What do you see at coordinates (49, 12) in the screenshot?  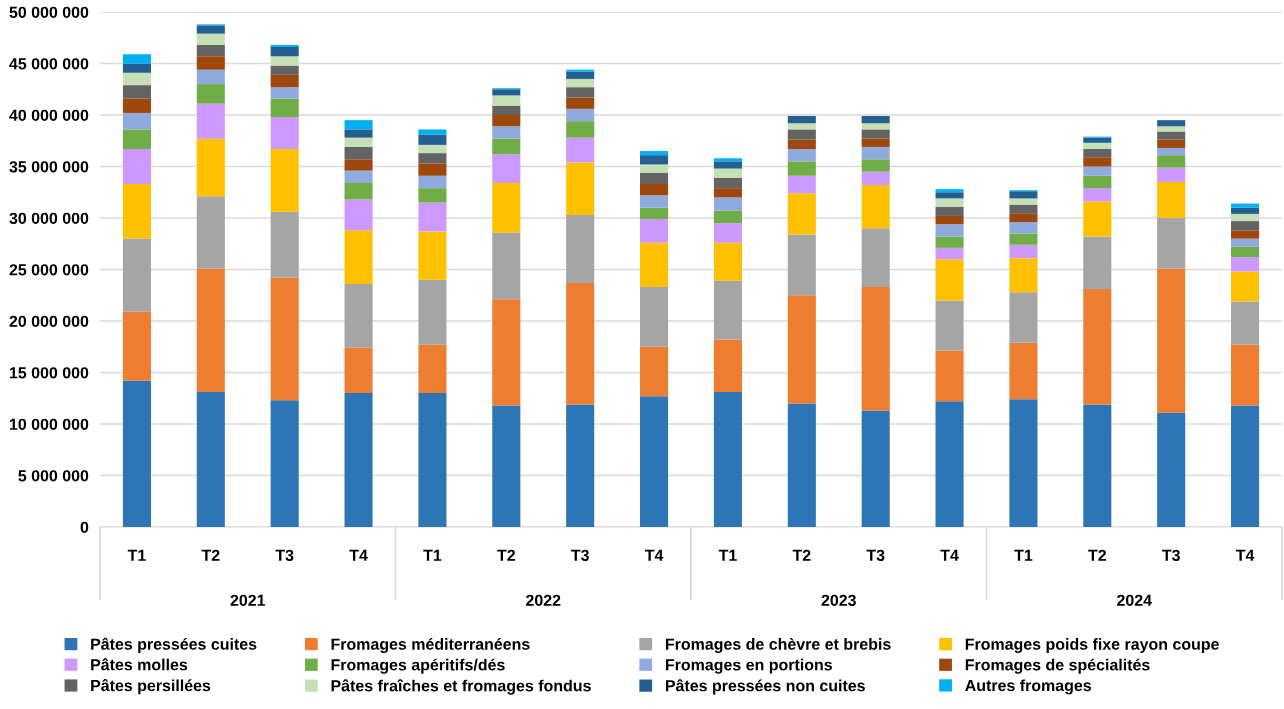 I see `y-tick-label: 50 000 000` at bounding box center [49, 12].